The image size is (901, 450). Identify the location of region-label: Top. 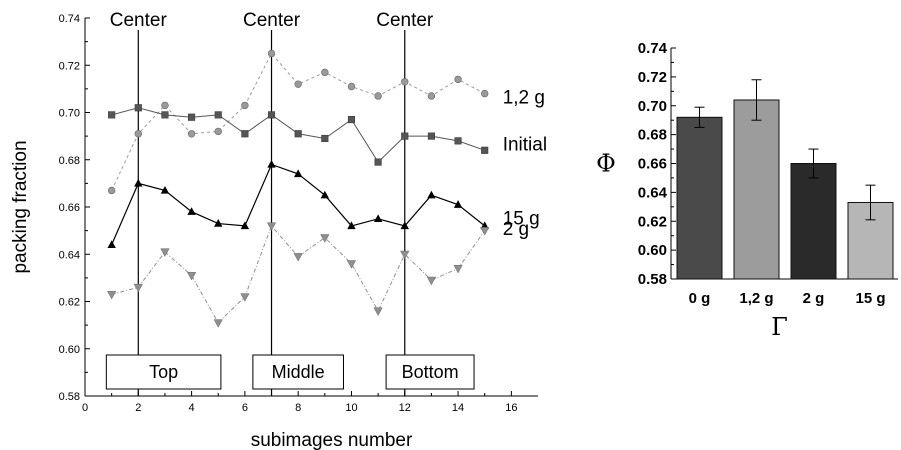
(163, 372).